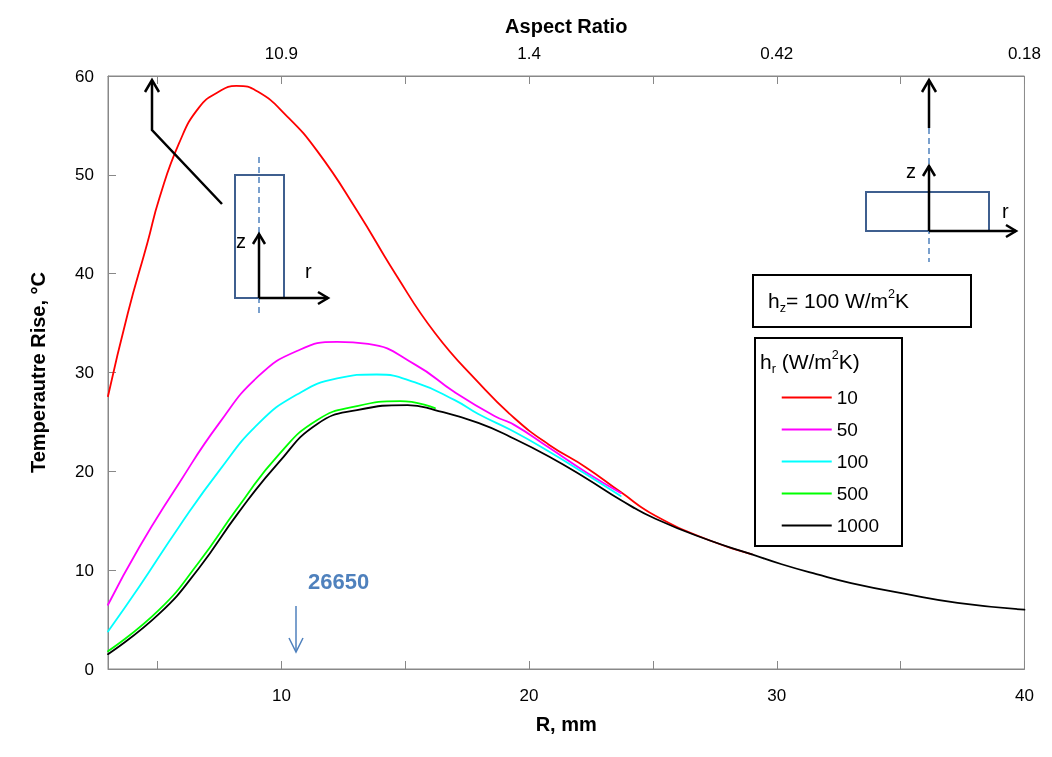 The image size is (1052, 757). What do you see at coordinates (1024, 695) in the screenshot?
I see `x-tick-label: 40` at bounding box center [1024, 695].